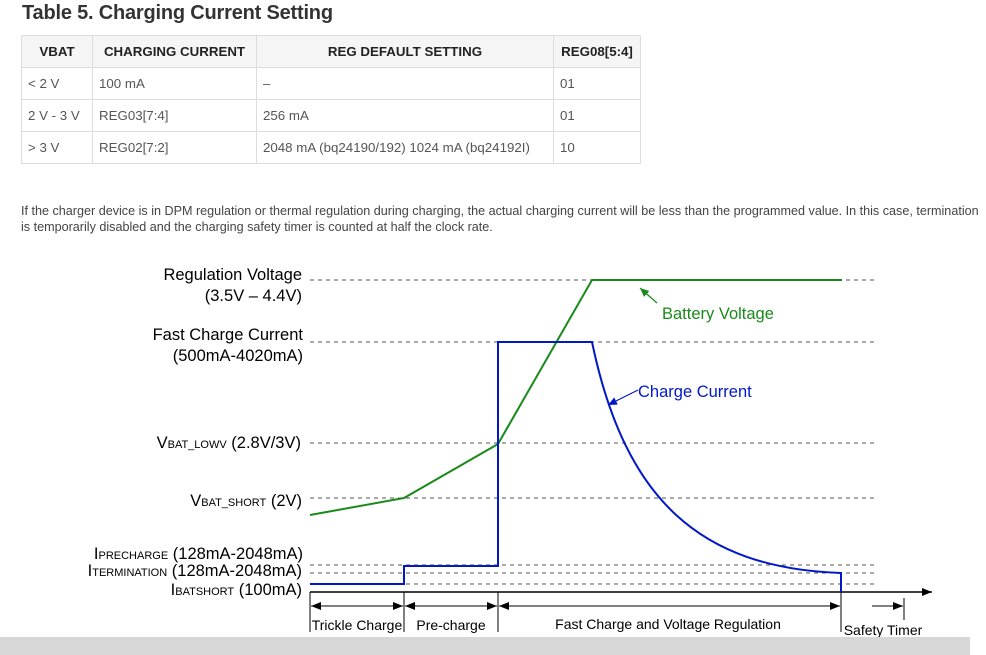 Image resolution: width=986 pixels, height=655 pixels. Describe the element at coordinates (162, 443) in the screenshot. I see `vbat-lowv-symbol: V` at that location.